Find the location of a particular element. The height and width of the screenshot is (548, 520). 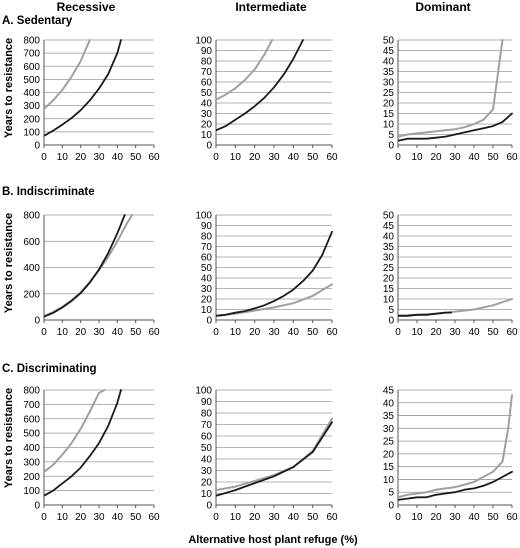

y-tick-label: 500 is located at coordinates (31, 80).